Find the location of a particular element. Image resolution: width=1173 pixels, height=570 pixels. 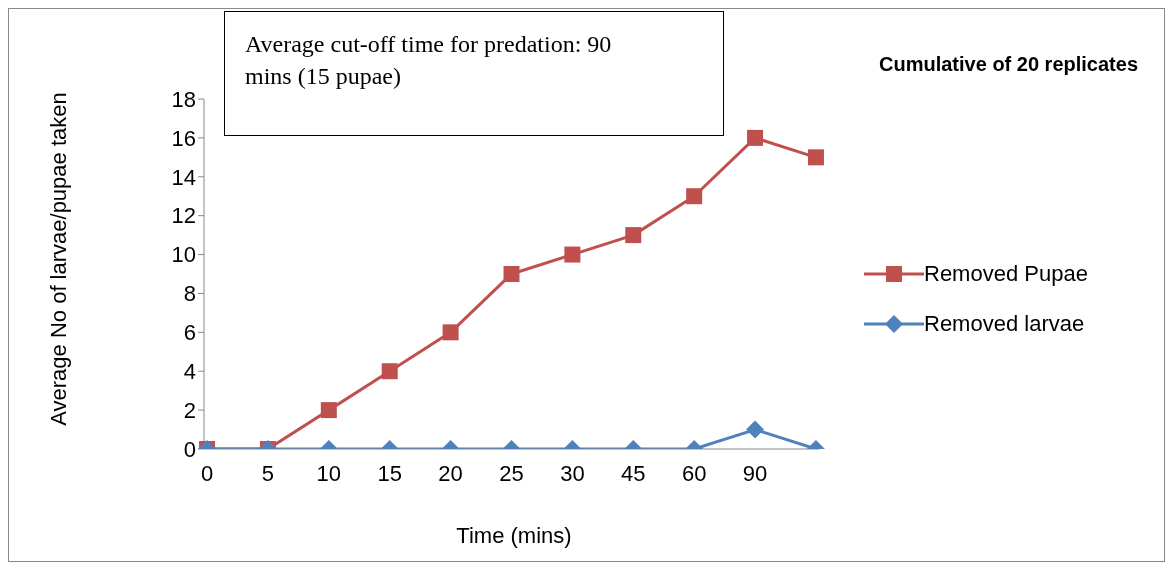

x-tick-label: 30 is located at coordinates (572, 473).